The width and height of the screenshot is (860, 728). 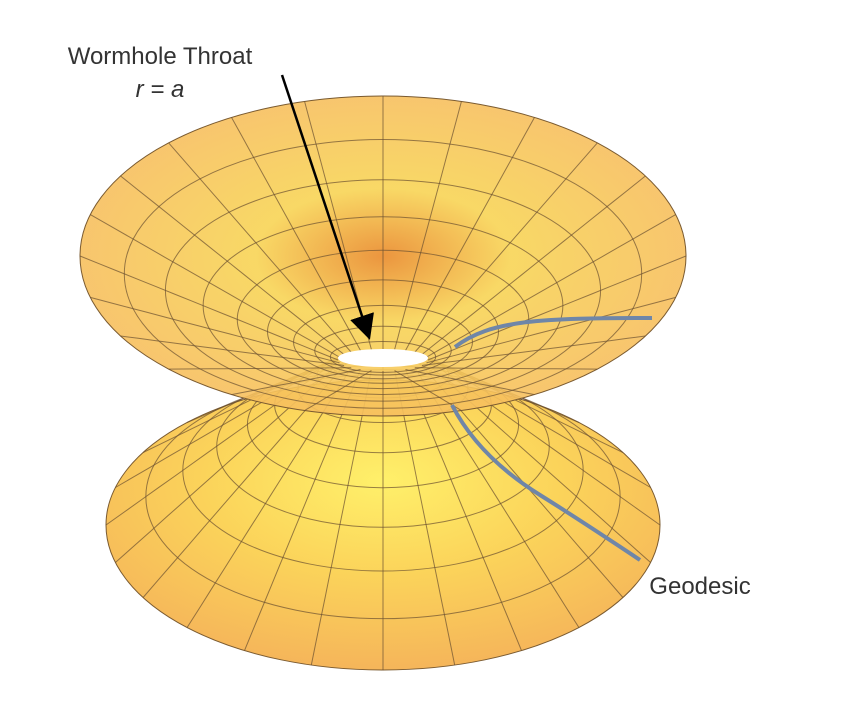 I want to click on throat-hole, so click(x=383, y=358).